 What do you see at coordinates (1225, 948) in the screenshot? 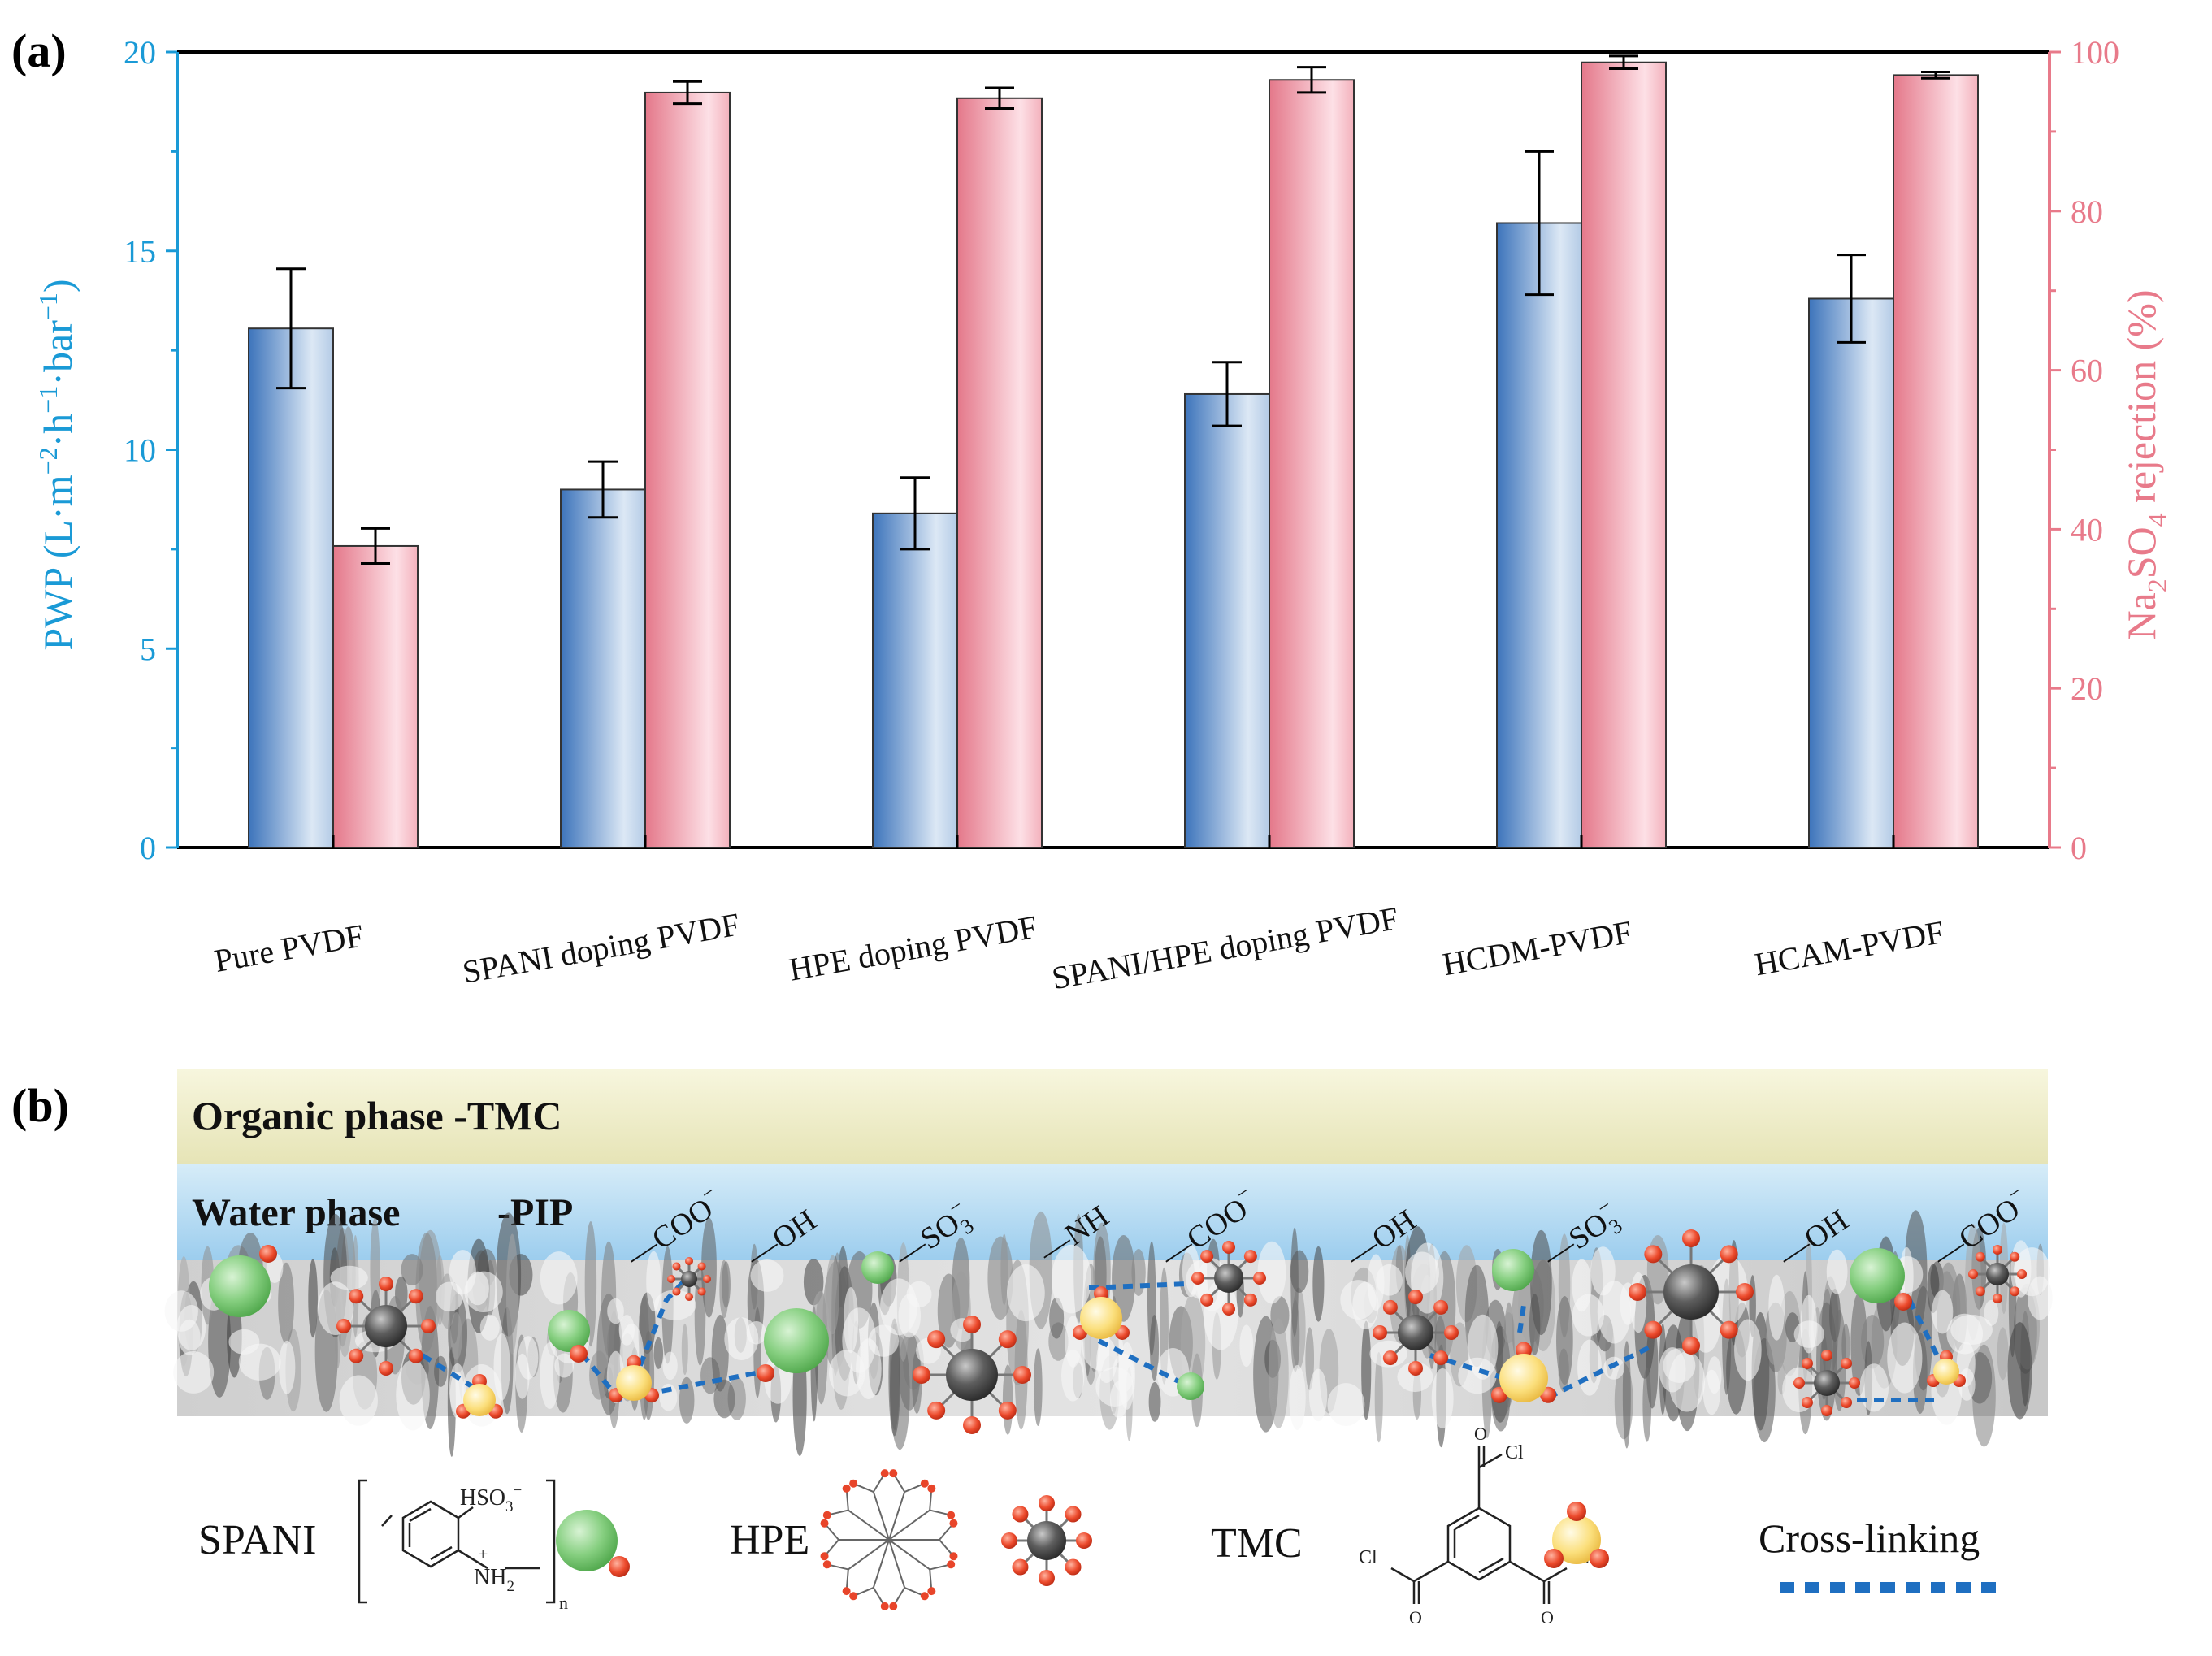
I see `category-label: SPANI/HPE doping PVDF` at bounding box center [1225, 948].